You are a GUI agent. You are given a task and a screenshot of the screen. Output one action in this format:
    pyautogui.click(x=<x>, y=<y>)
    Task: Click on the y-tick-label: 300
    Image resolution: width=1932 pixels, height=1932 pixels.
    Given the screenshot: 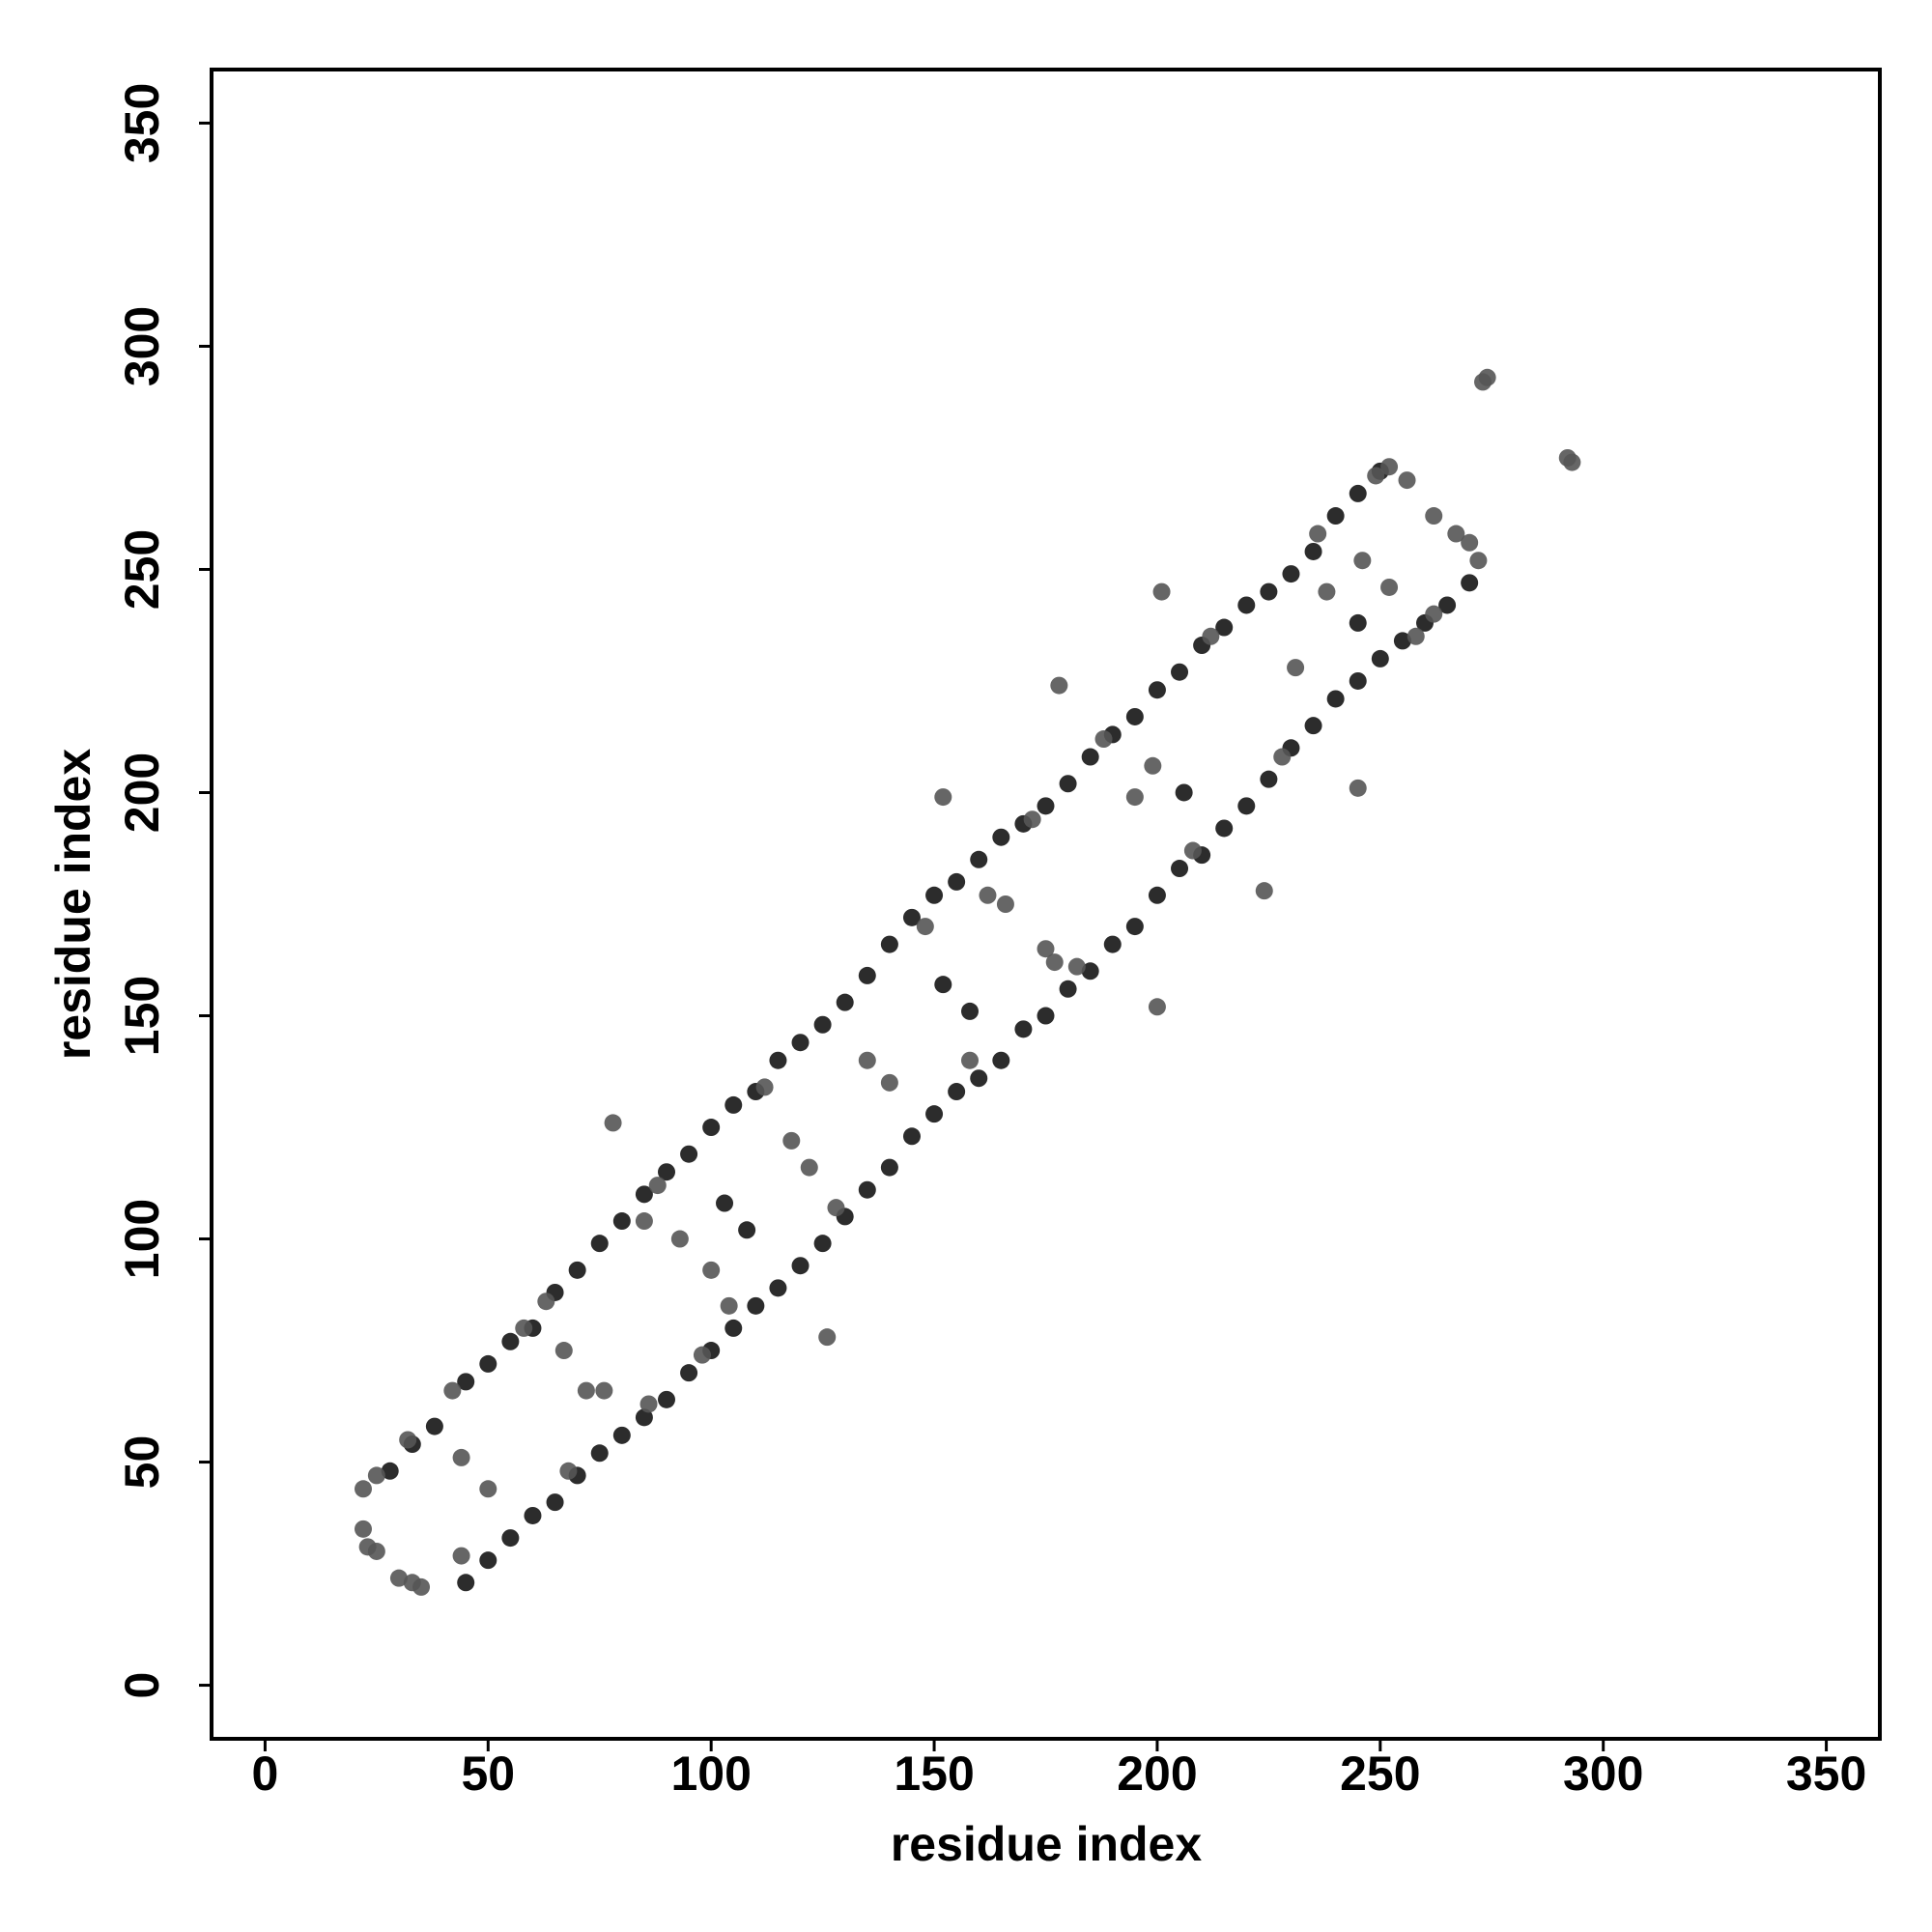 What is the action you would take?
    pyautogui.click(x=142, y=346)
    